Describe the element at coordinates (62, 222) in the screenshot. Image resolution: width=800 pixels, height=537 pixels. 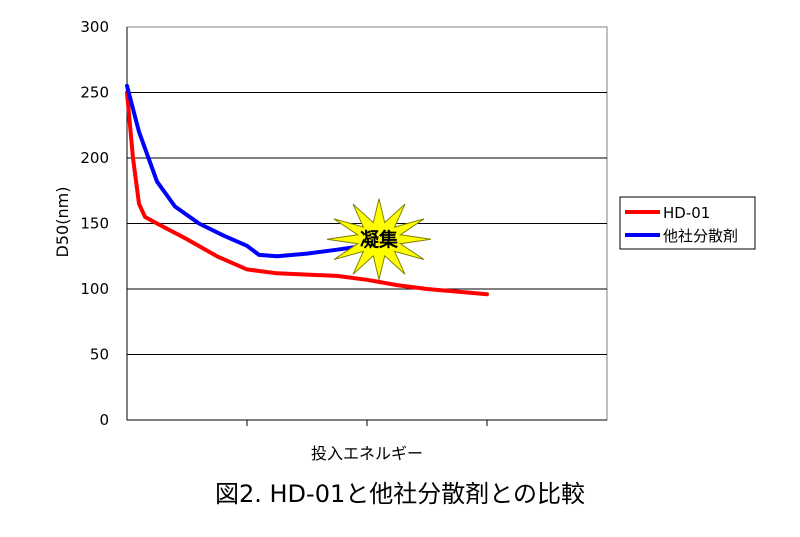
I see `y-axis-title: D50(nm)` at that location.